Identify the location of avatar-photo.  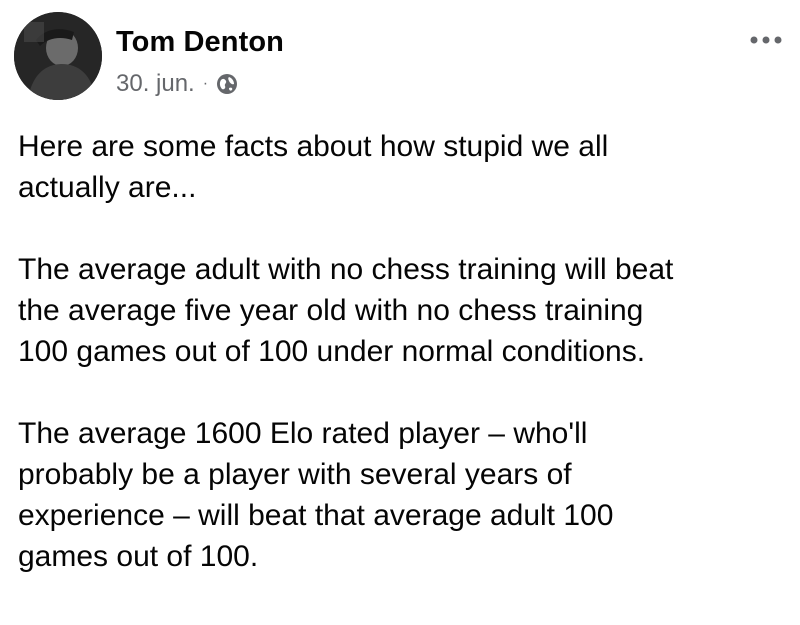
(58, 56).